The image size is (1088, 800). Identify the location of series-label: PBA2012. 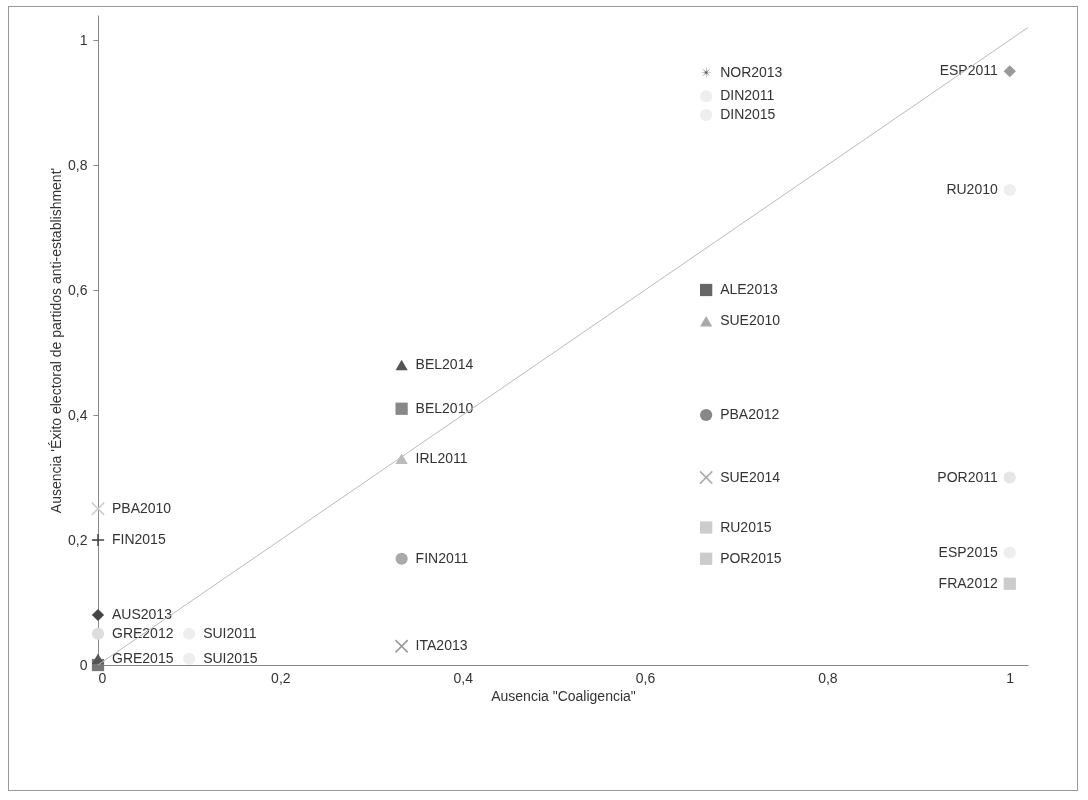
(750, 414).